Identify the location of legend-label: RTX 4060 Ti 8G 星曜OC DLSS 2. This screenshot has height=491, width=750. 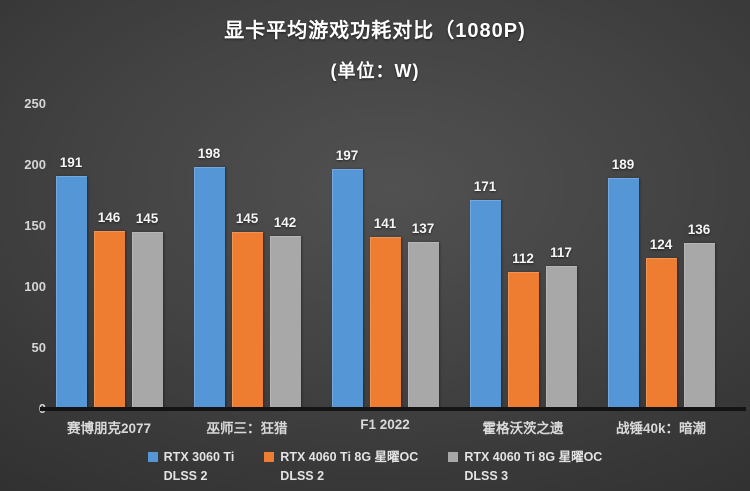
(349, 467).